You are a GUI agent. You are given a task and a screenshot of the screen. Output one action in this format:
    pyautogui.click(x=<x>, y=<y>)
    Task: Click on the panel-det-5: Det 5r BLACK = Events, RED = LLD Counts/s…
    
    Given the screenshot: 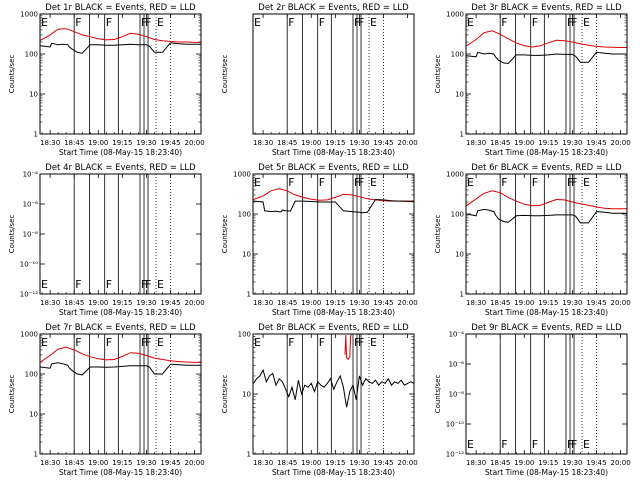 What is the action you would take?
    pyautogui.click(x=319, y=240)
    